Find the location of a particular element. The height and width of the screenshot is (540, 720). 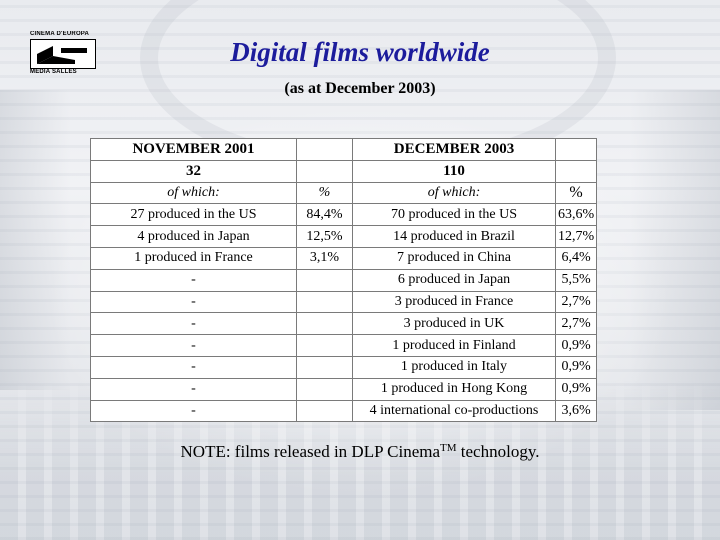

left-percent-cell: 84,4% is located at coordinates (324, 215).